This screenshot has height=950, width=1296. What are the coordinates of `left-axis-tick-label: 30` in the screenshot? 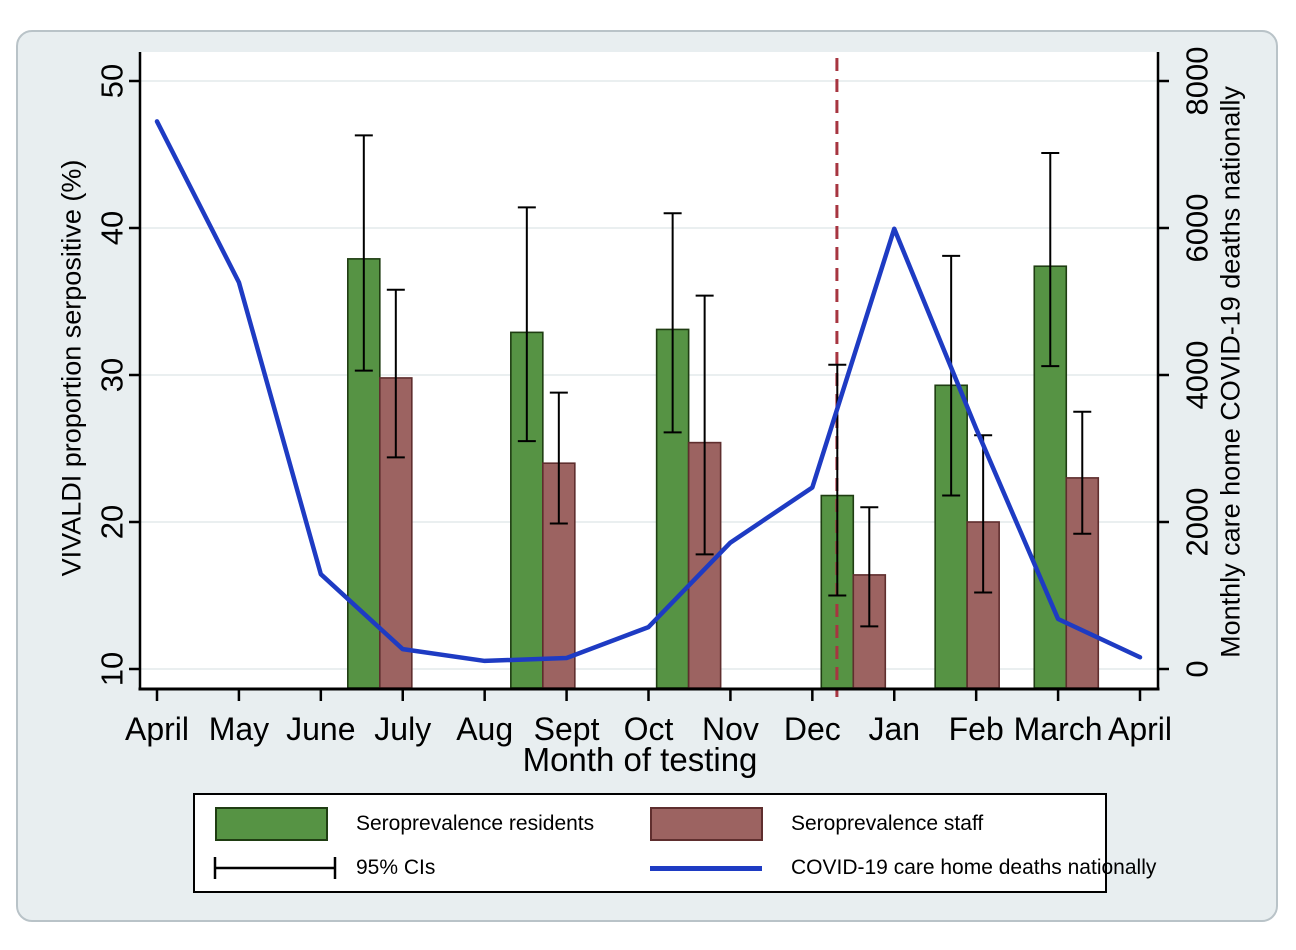 It's located at (112, 375).